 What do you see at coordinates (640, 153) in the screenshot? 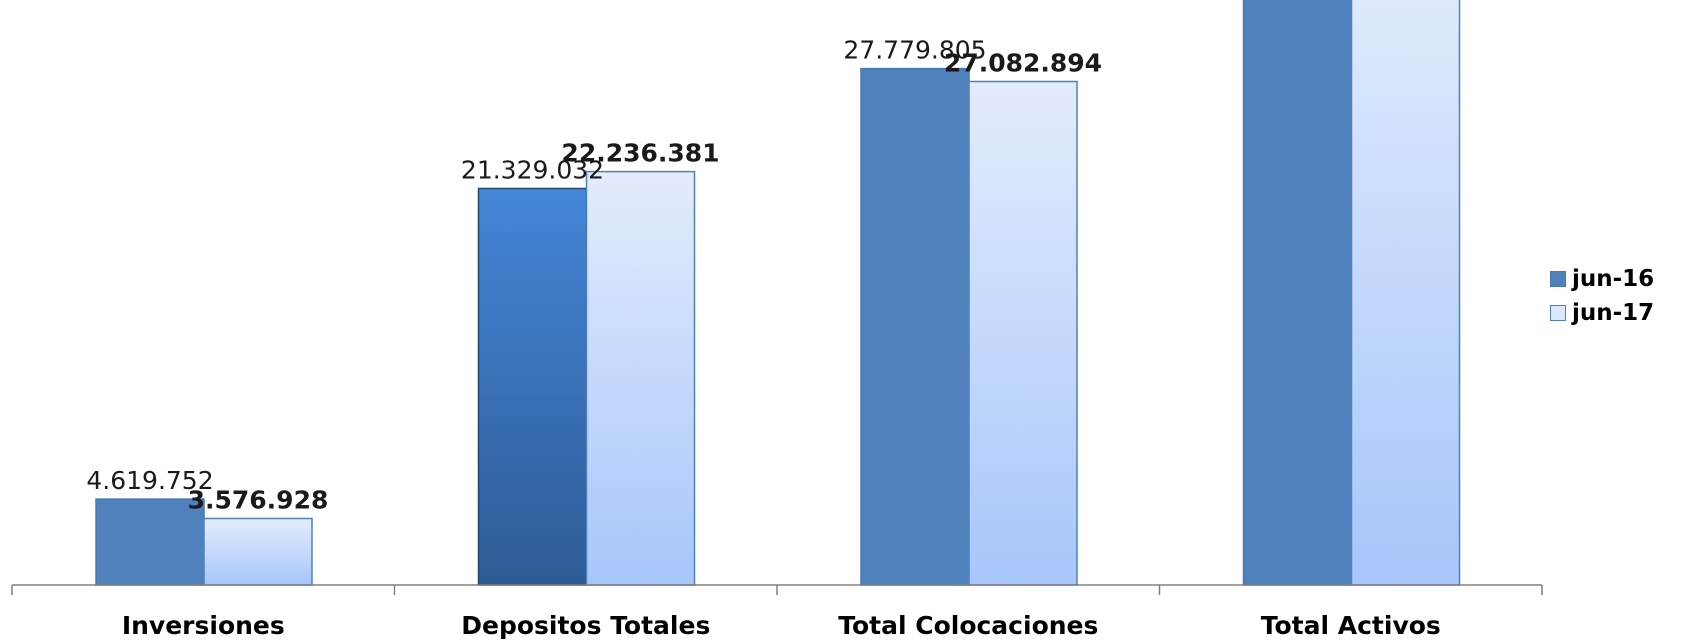
I see `data-label-jun-17-1: 22.236.381` at bounding box center [640, 153].